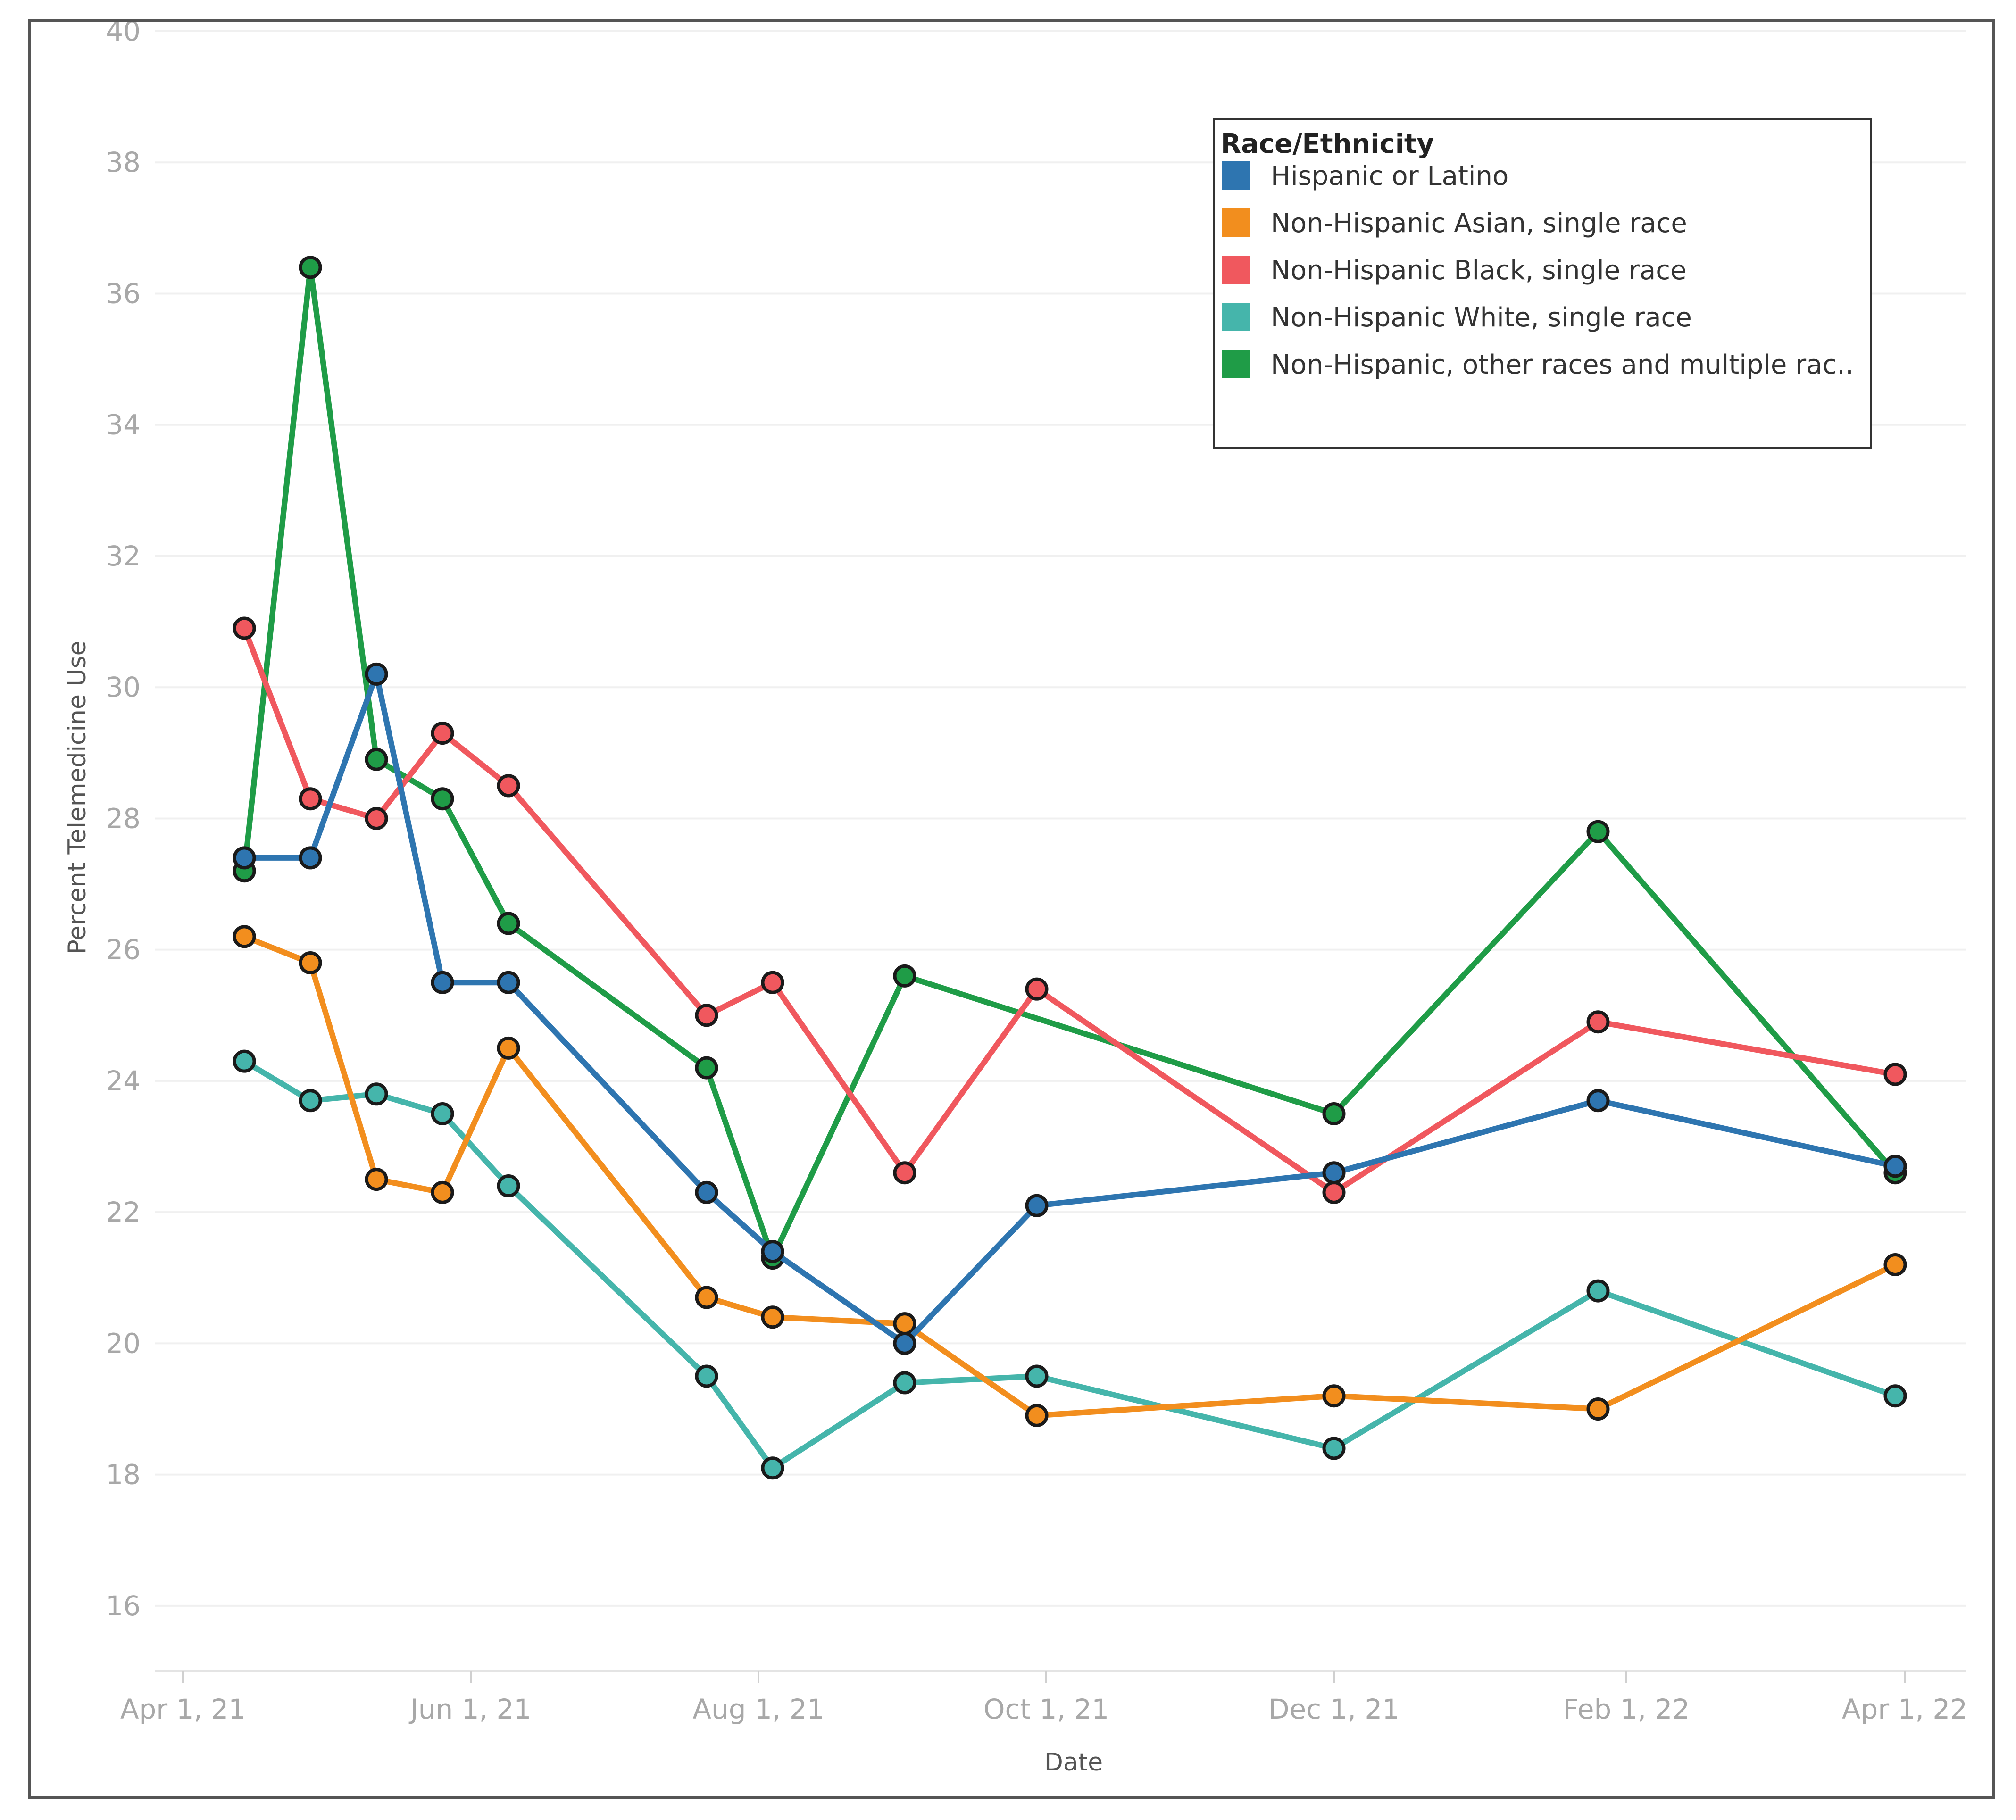 Image resolution: width=2016 pixels, height=1820 pixels. Describe the element at coordinates (123, 1475) in the screenshot. I see `y-tick-label: 18` at that location.